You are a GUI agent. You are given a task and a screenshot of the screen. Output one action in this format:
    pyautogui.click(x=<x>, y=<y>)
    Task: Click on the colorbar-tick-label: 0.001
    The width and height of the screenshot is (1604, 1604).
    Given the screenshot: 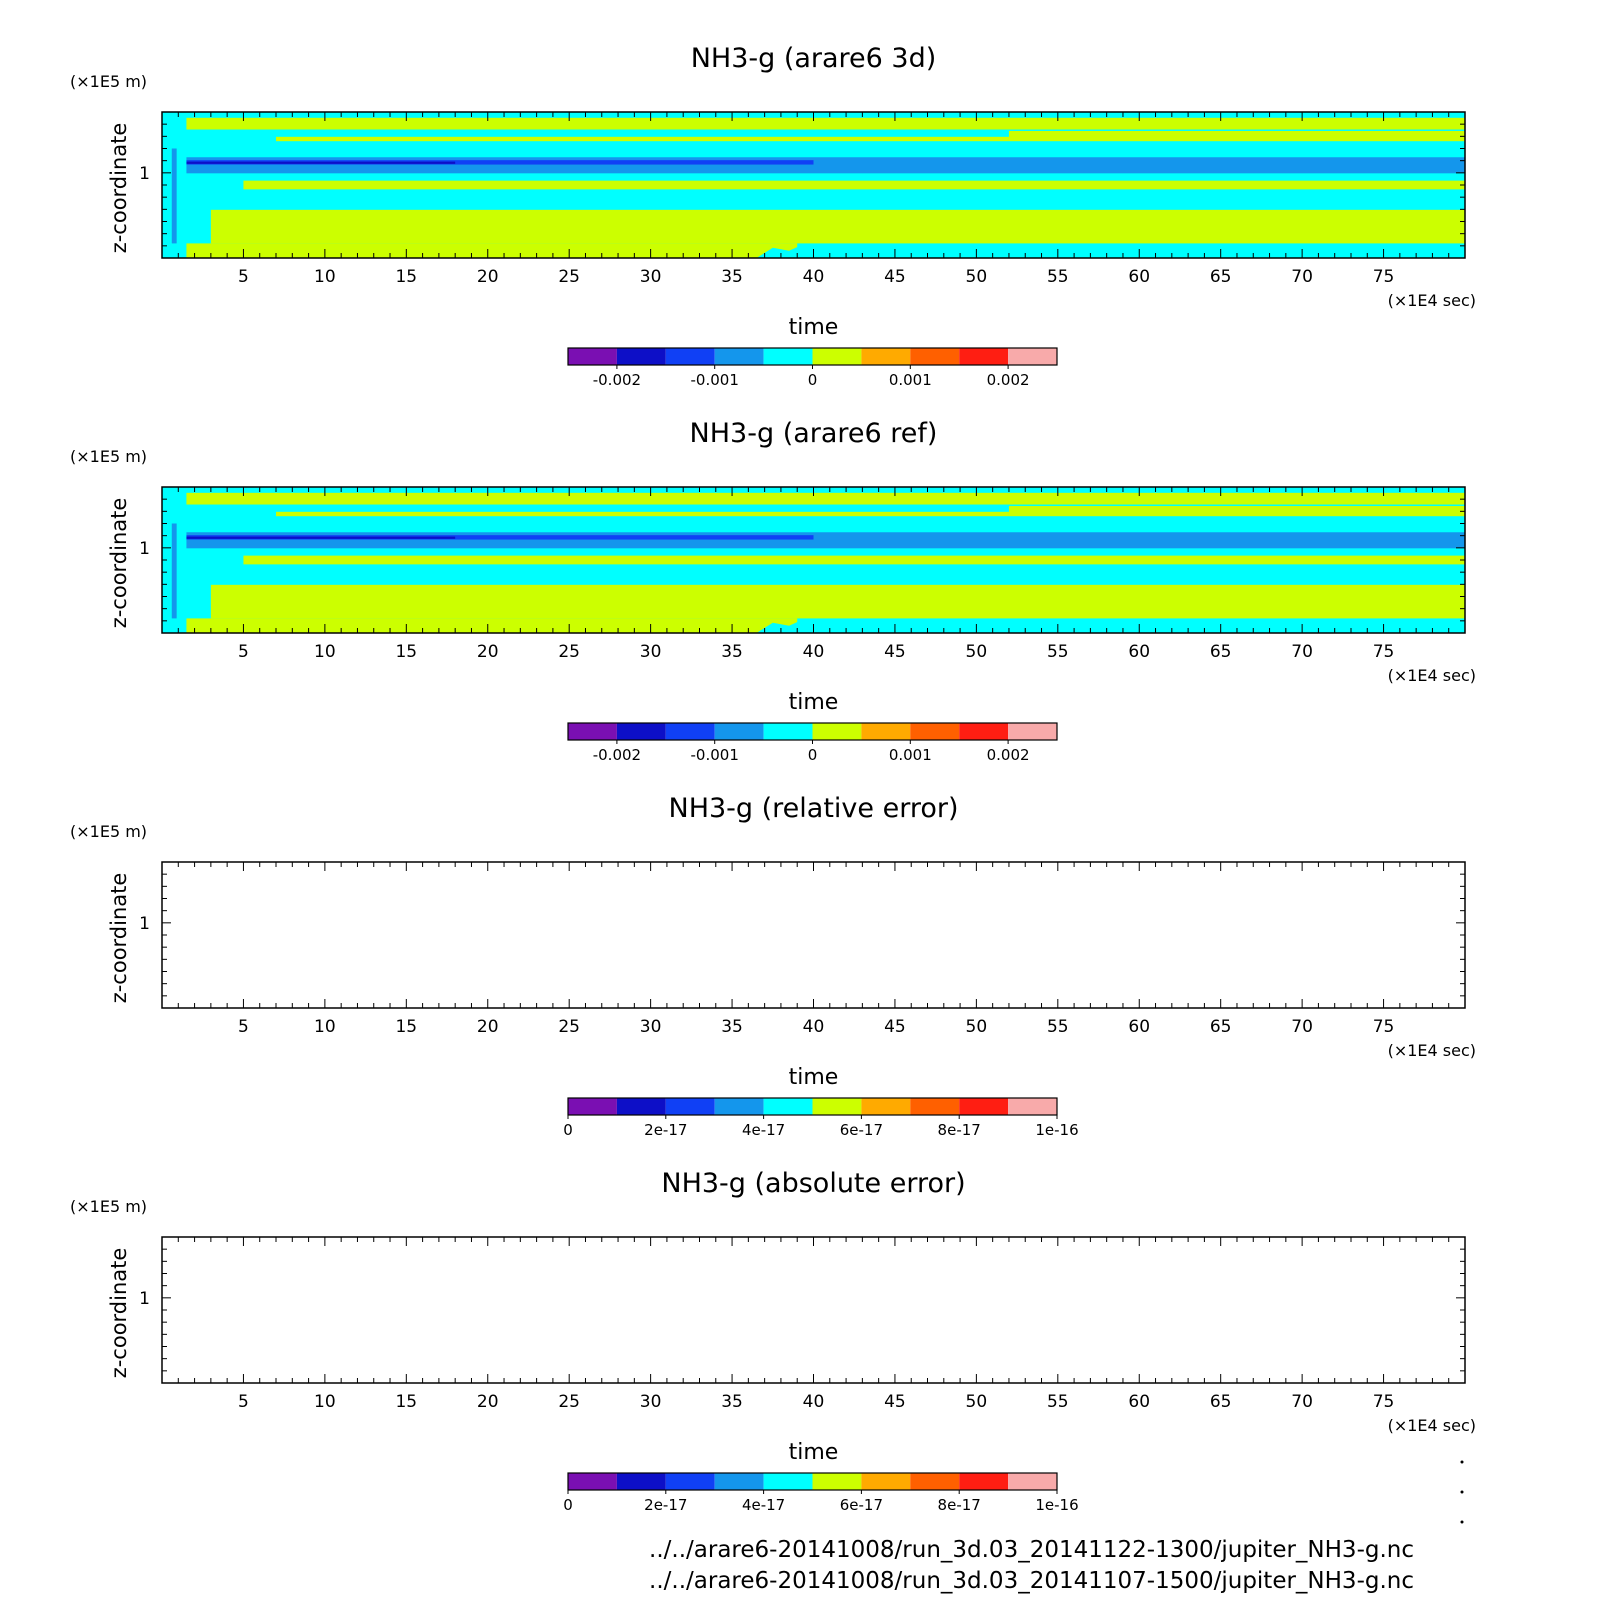 What is the action you would take?
    pyautogui.click(x=910, y=755)
    